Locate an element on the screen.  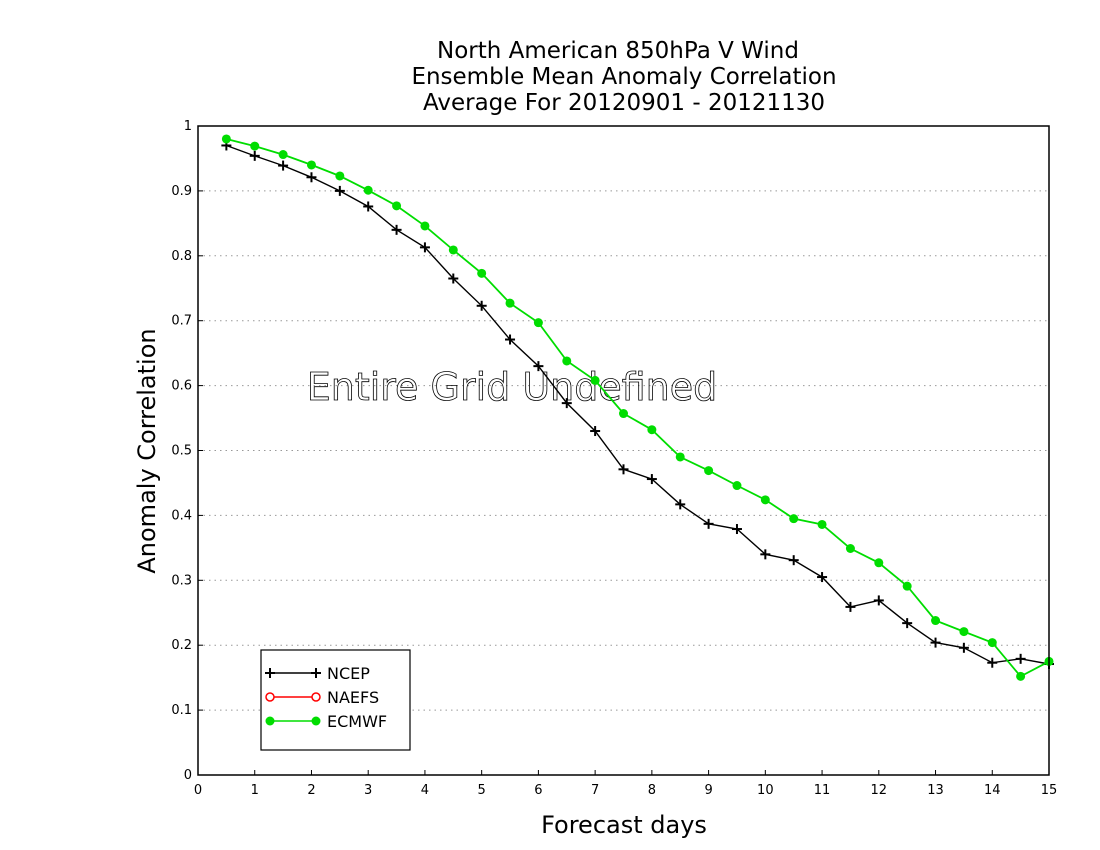
y-tick-label: 1 is located at coordinates (188, 126).